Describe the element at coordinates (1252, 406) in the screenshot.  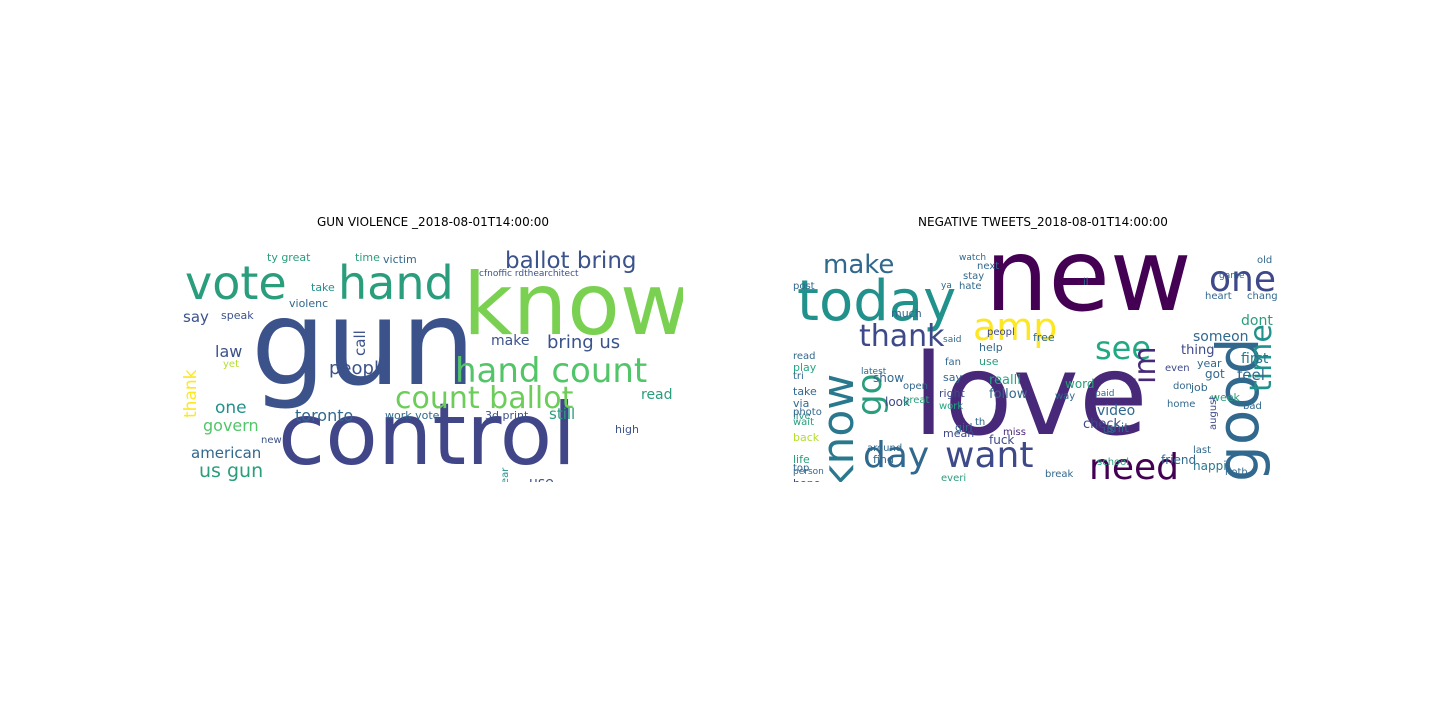
I see `cloud-word: bad` at that location.